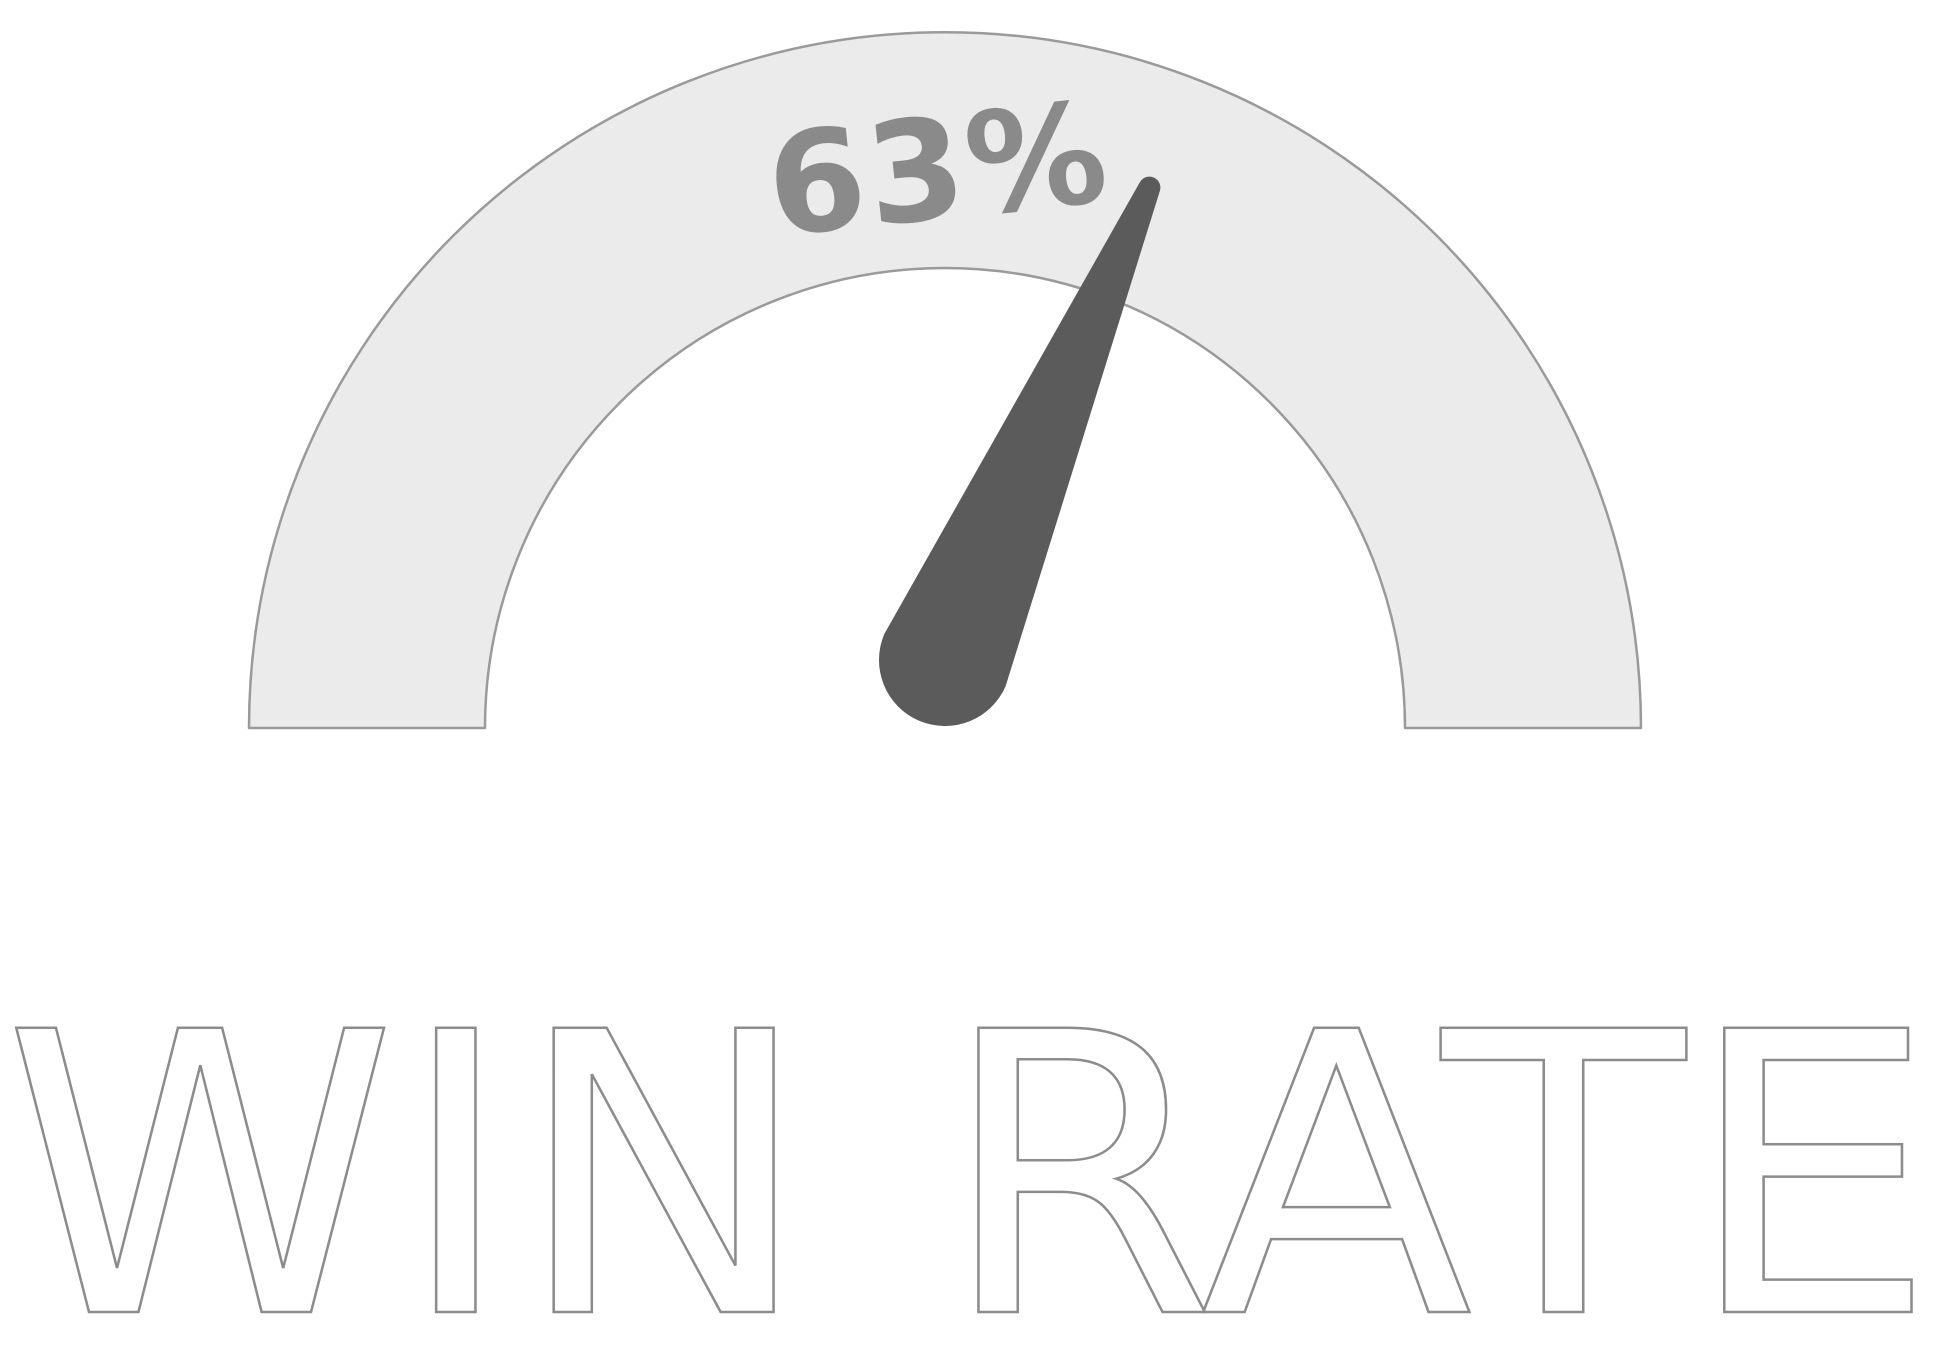 Image resolution: width=1940 pixels, height=1367 pixels. What do you see at coordinates (938, 171) in the screenshot?
I see `gauge-value-label: 63%` at bounding box center [938, 171].